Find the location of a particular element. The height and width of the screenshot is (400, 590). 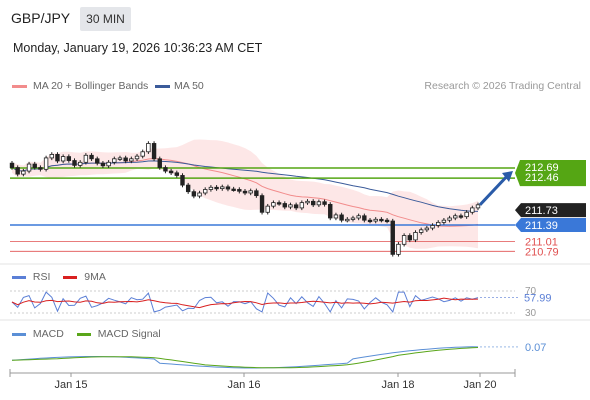

support-minor-tag-1-text: 211.01 is located at coordinates (541, 243).